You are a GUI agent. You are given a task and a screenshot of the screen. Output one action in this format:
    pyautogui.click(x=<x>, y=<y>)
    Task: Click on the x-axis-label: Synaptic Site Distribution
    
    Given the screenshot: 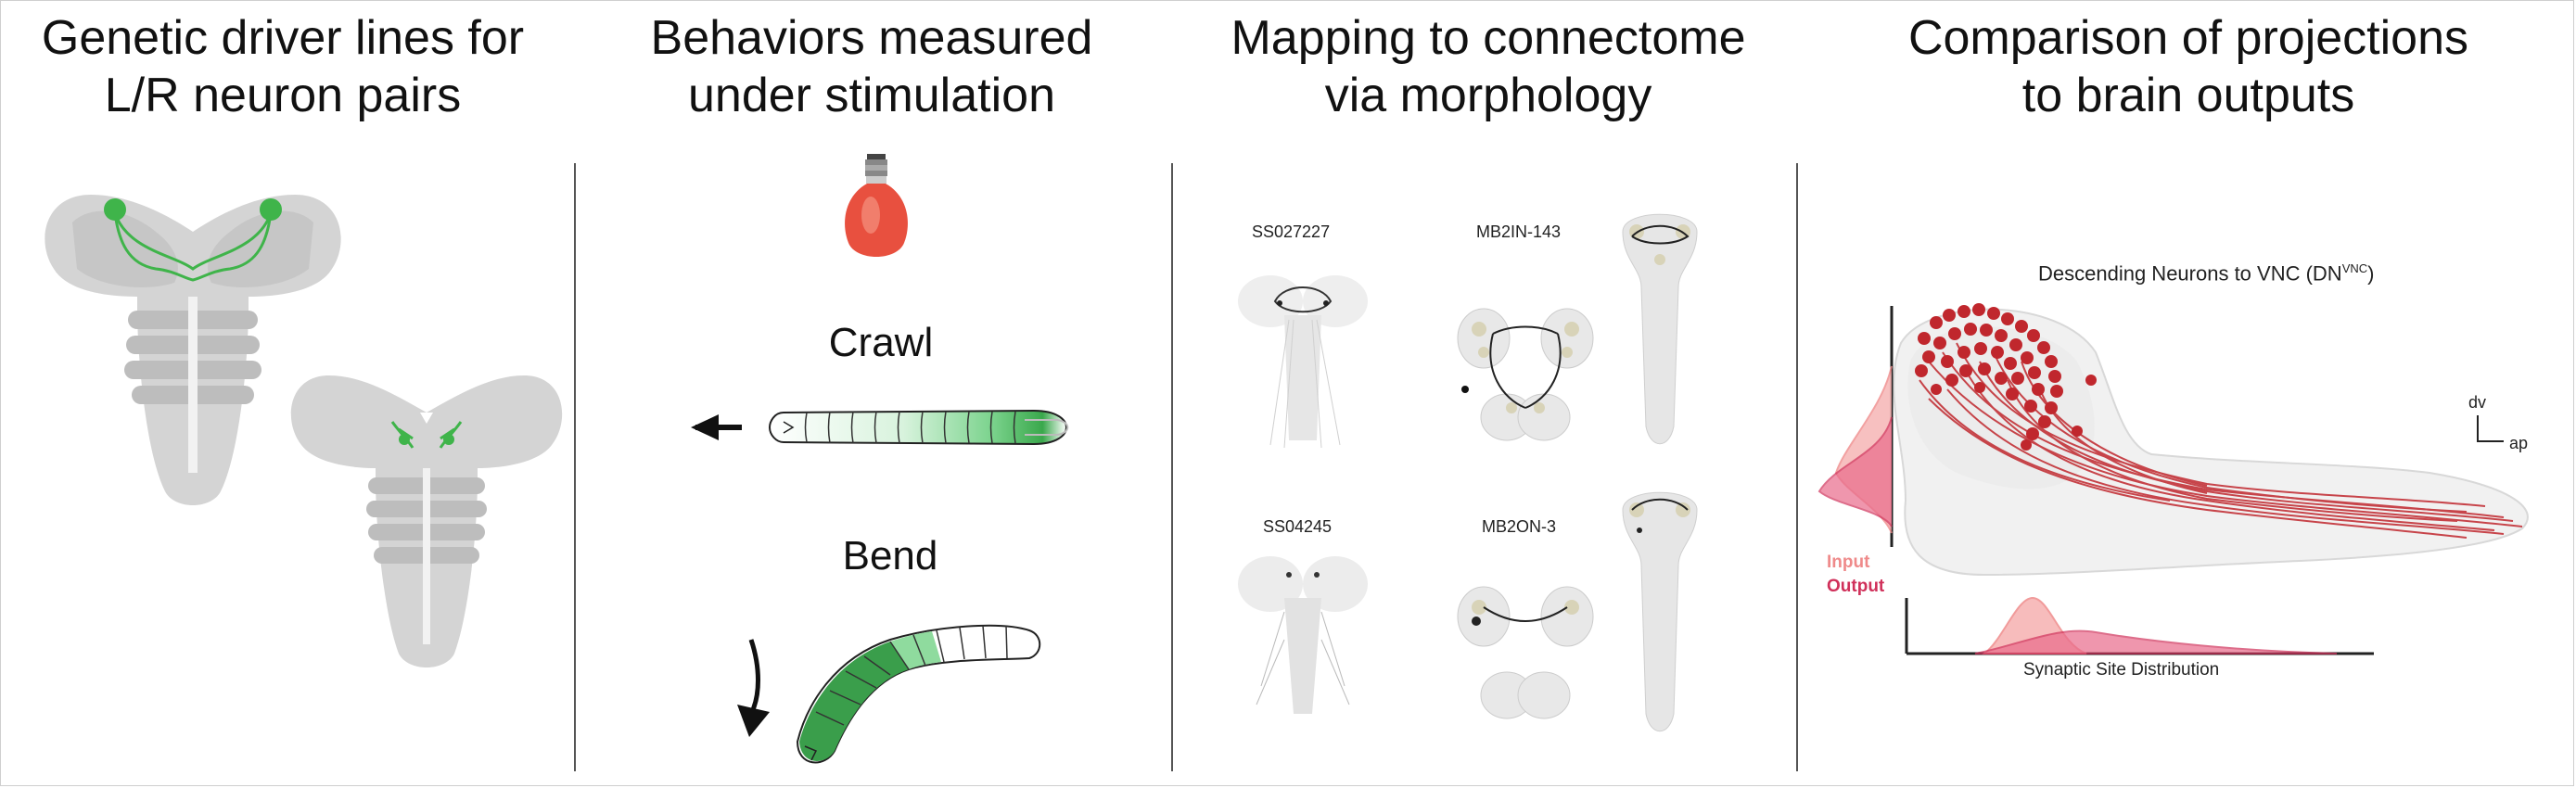 What is the action you would take?
    pyautogui.click(x=2121, y=670)
    